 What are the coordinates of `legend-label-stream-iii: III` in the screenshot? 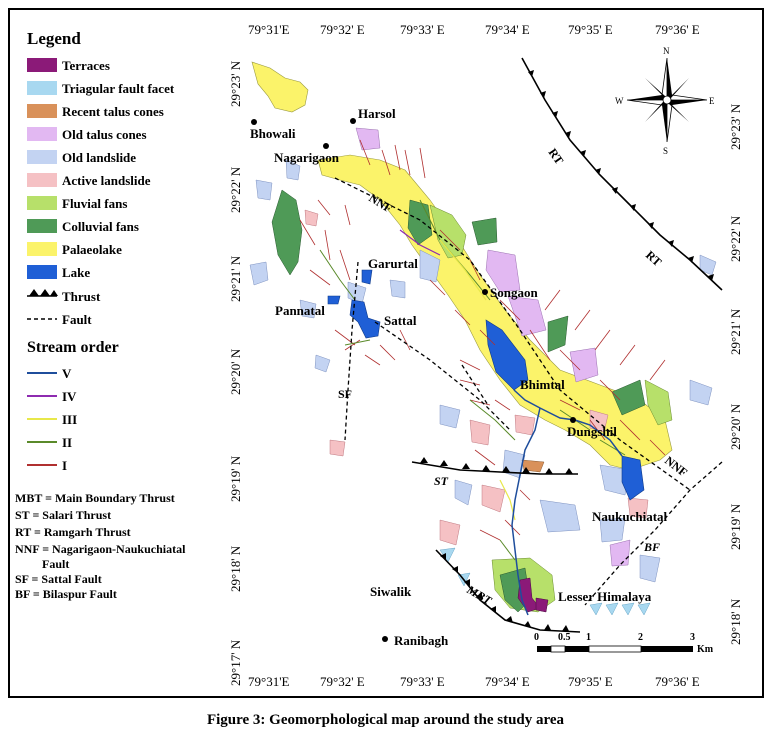 It's located at (69, 419).